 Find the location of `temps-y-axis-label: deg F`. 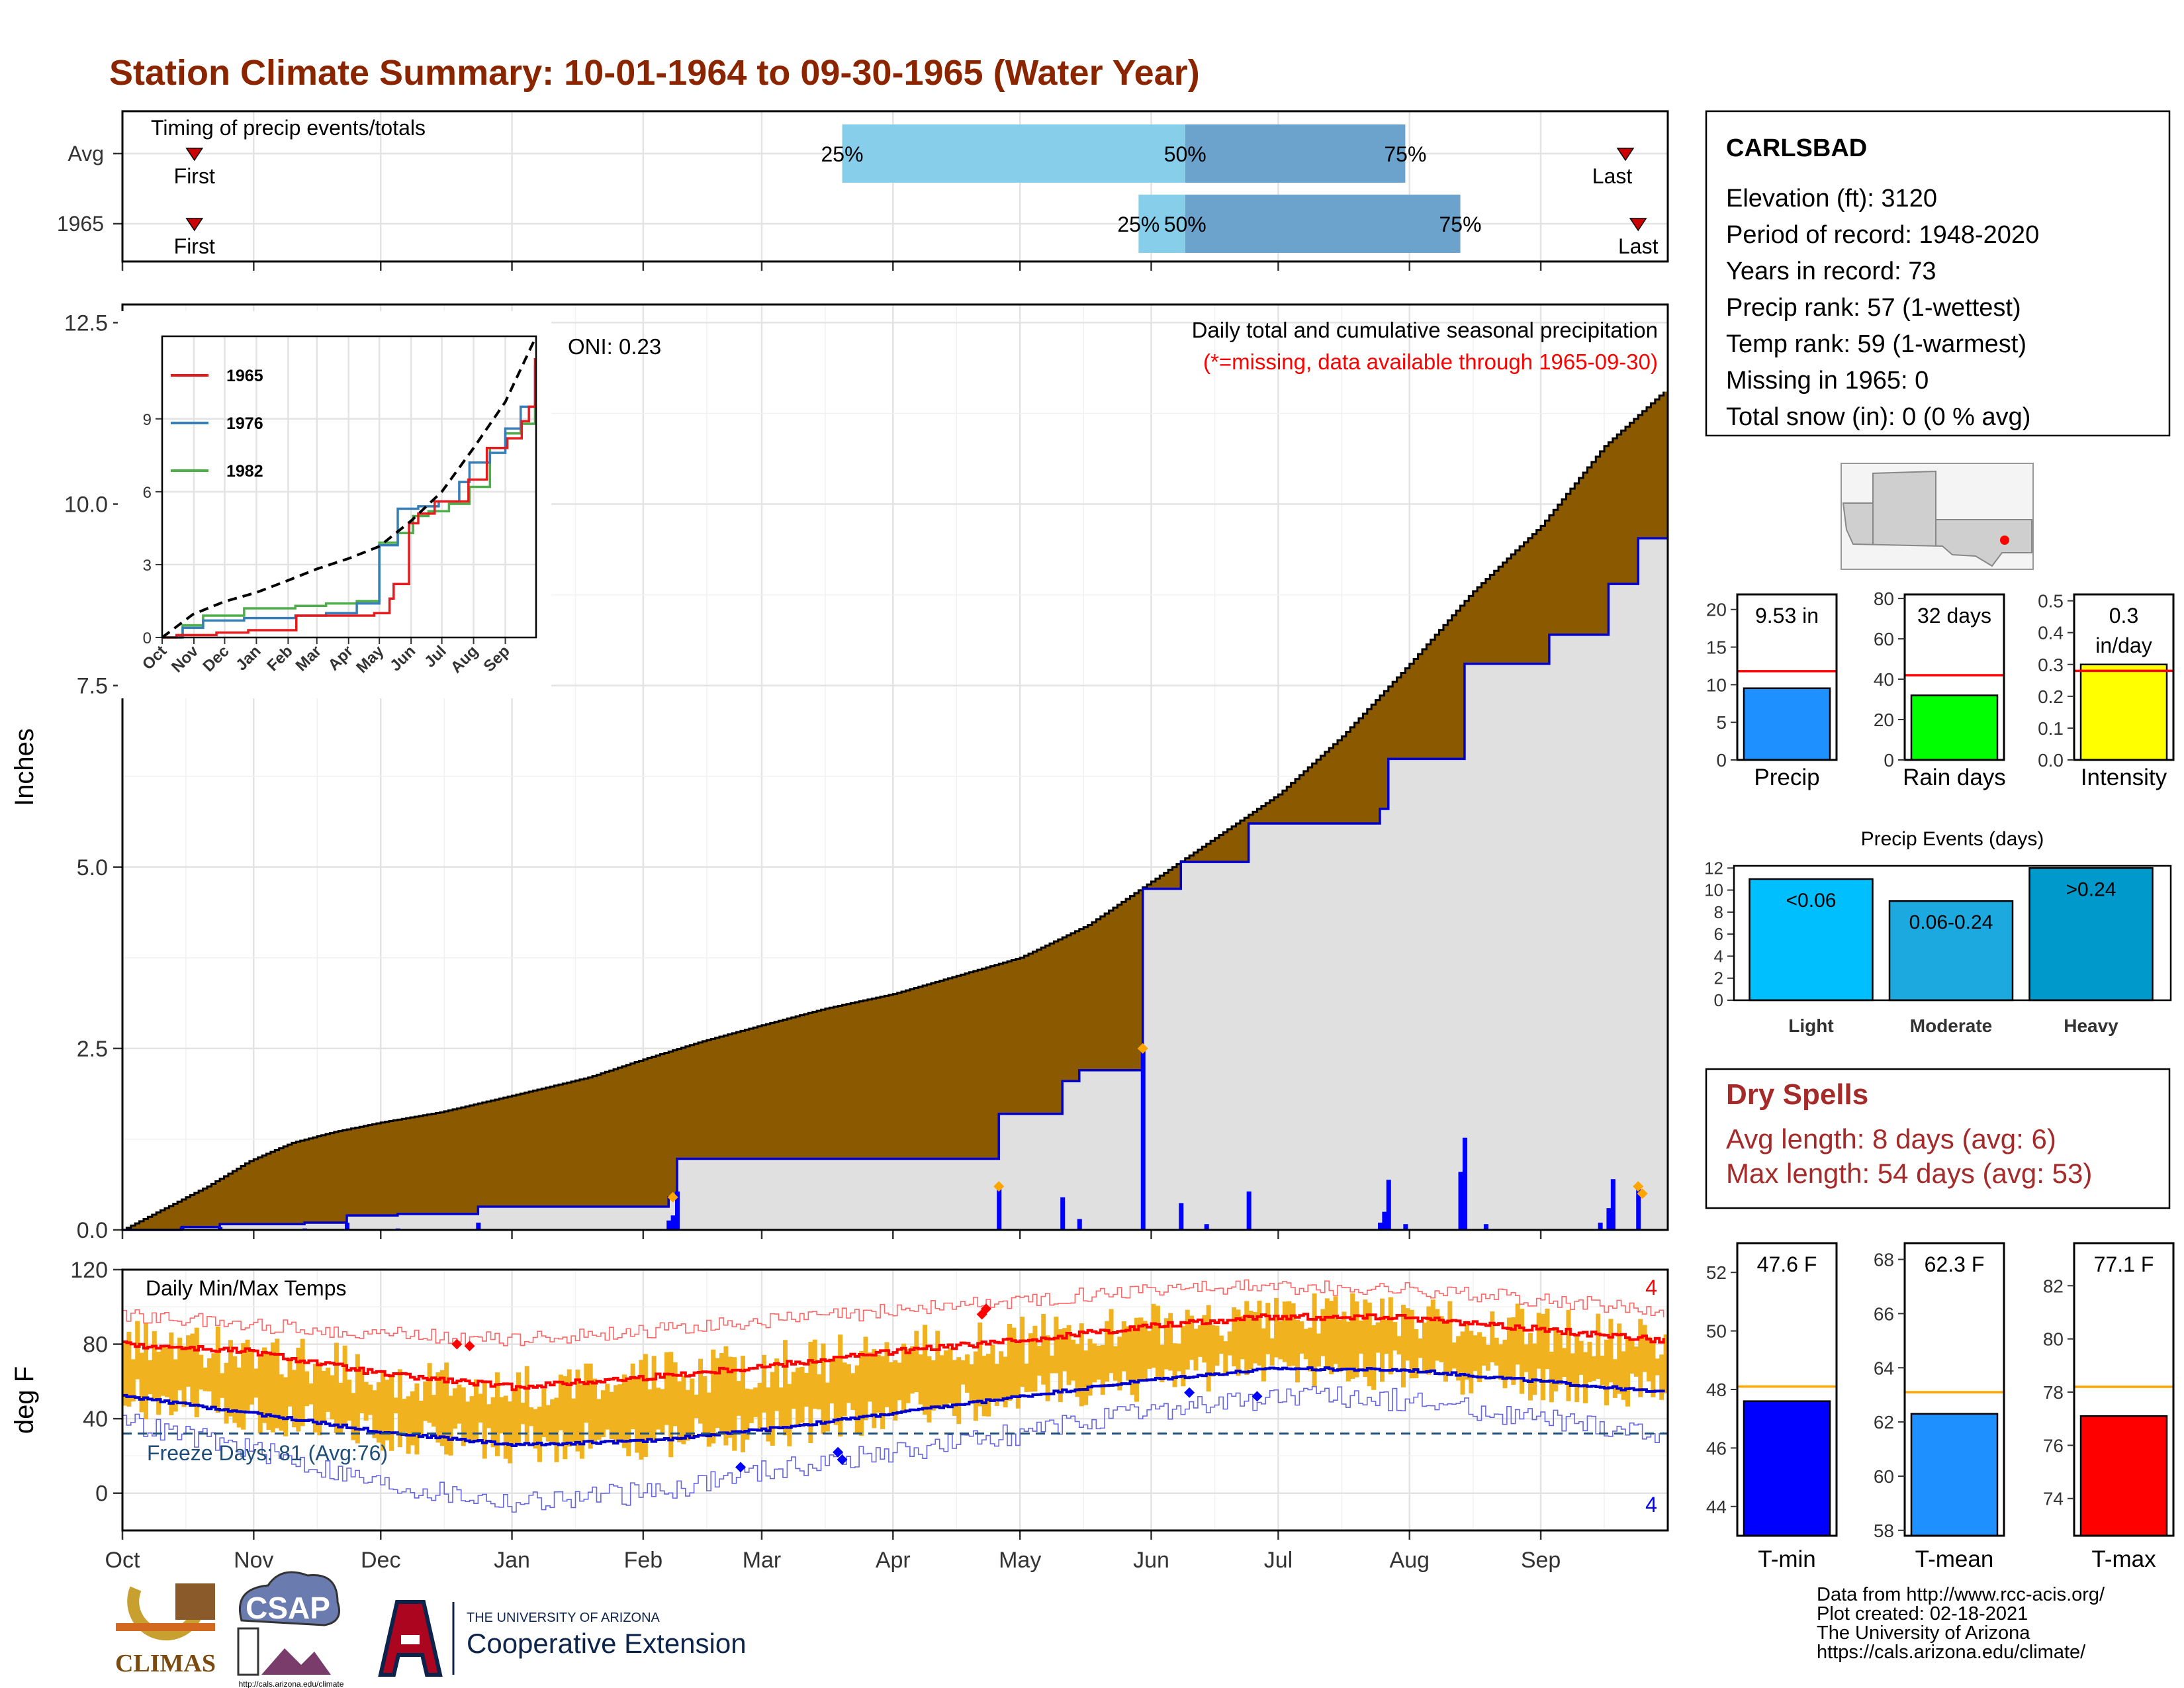

temps-y-axis-label: deg F is located at coordinates (24, 1400).